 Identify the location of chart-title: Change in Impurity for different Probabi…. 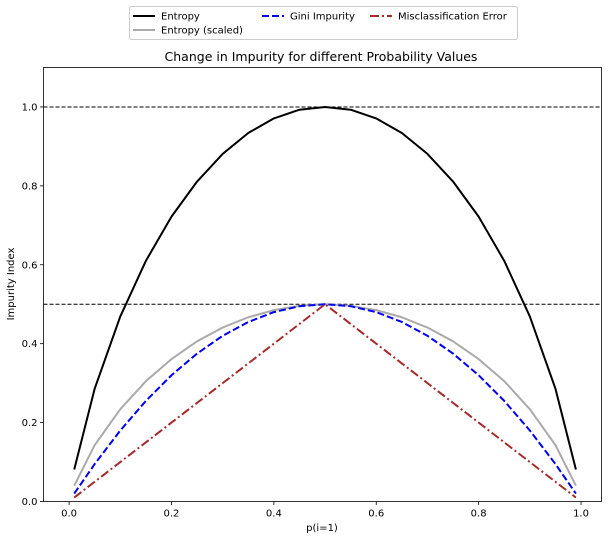
(321, 56).